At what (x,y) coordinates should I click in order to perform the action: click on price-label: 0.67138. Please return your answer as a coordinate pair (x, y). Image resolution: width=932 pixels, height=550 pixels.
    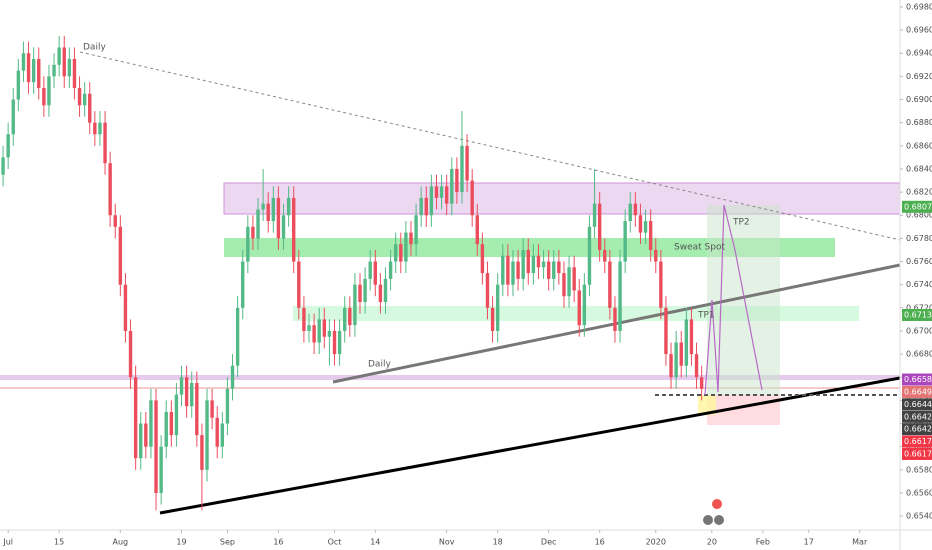
    Looking at the image, I should click on (918, 314).